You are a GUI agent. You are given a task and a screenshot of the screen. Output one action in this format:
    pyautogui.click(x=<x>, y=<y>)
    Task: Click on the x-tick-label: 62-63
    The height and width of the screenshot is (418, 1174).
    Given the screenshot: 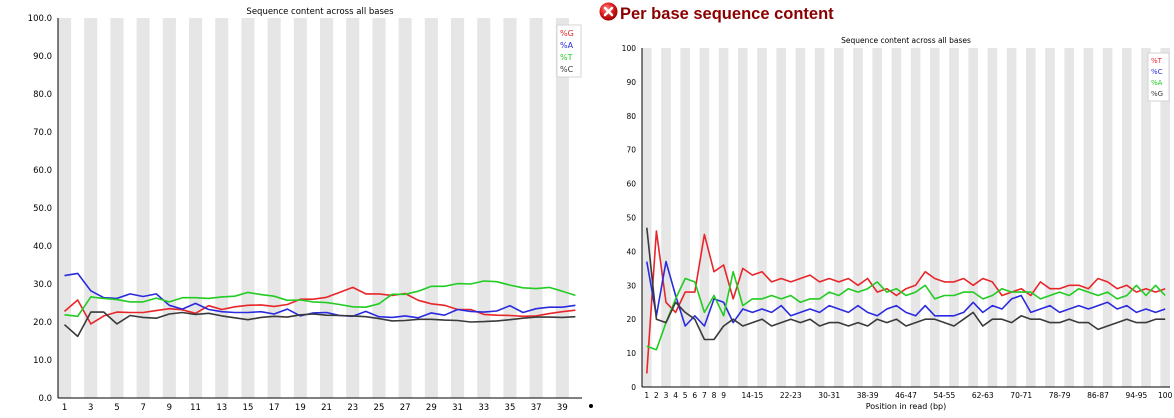 What is the action you would take?
    pyautogui.click(x=983, y=395)
    